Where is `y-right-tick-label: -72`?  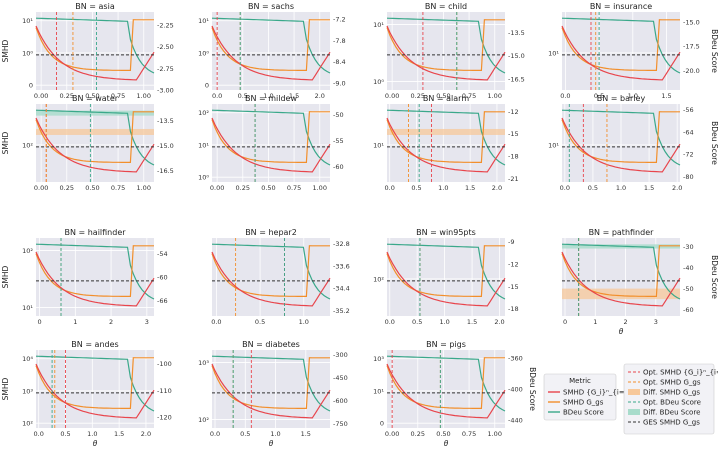 y-right-tick-label: -72 is located at coordinates (688, 155).